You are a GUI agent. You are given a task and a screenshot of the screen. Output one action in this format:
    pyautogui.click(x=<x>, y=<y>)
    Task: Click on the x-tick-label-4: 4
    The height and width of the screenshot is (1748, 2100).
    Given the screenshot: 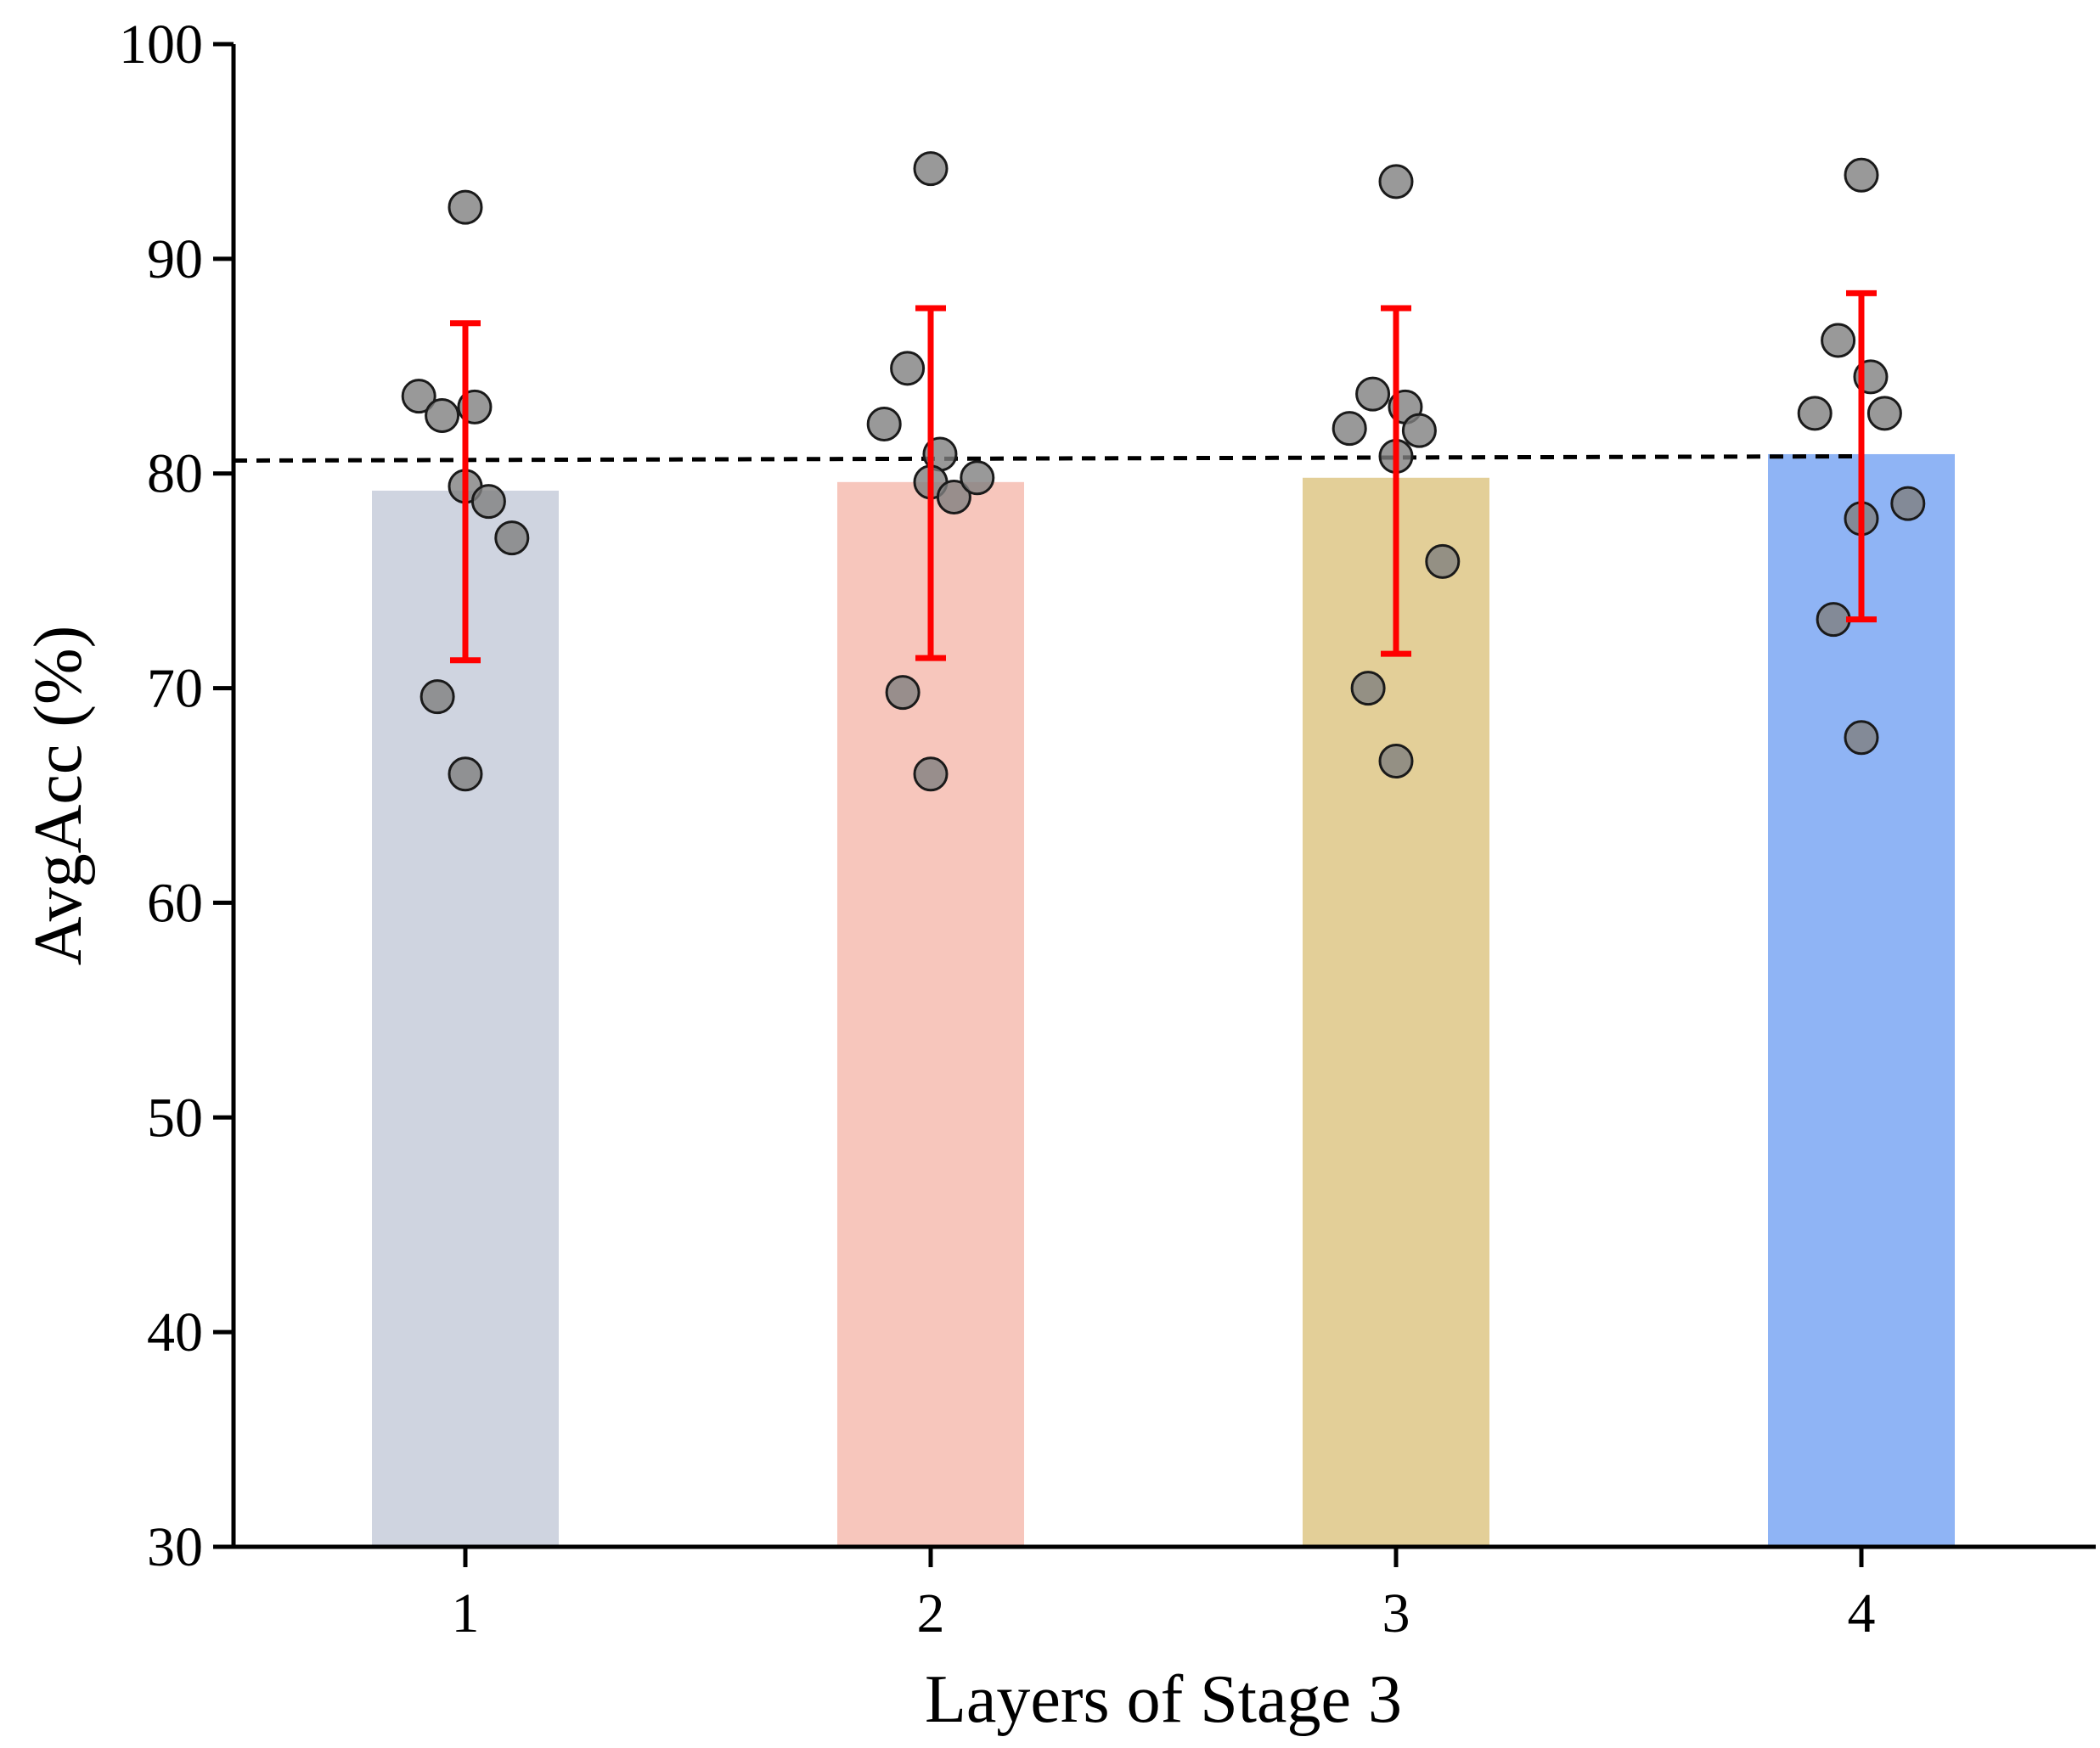 What is the action you would take?
    pyautogui.click(x=1862, y=1613)
    